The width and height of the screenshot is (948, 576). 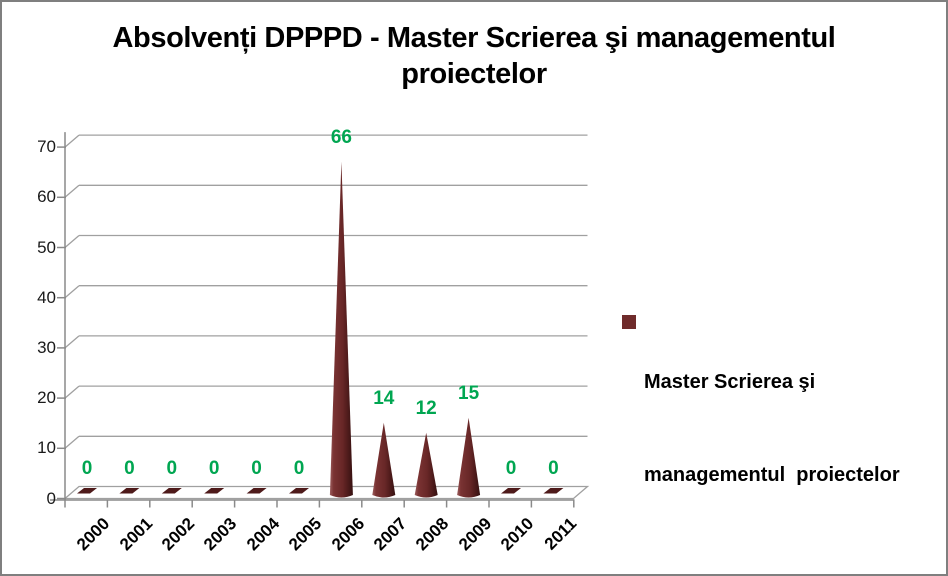 I want to click on data-label: 14, so click(x=384, y=398).